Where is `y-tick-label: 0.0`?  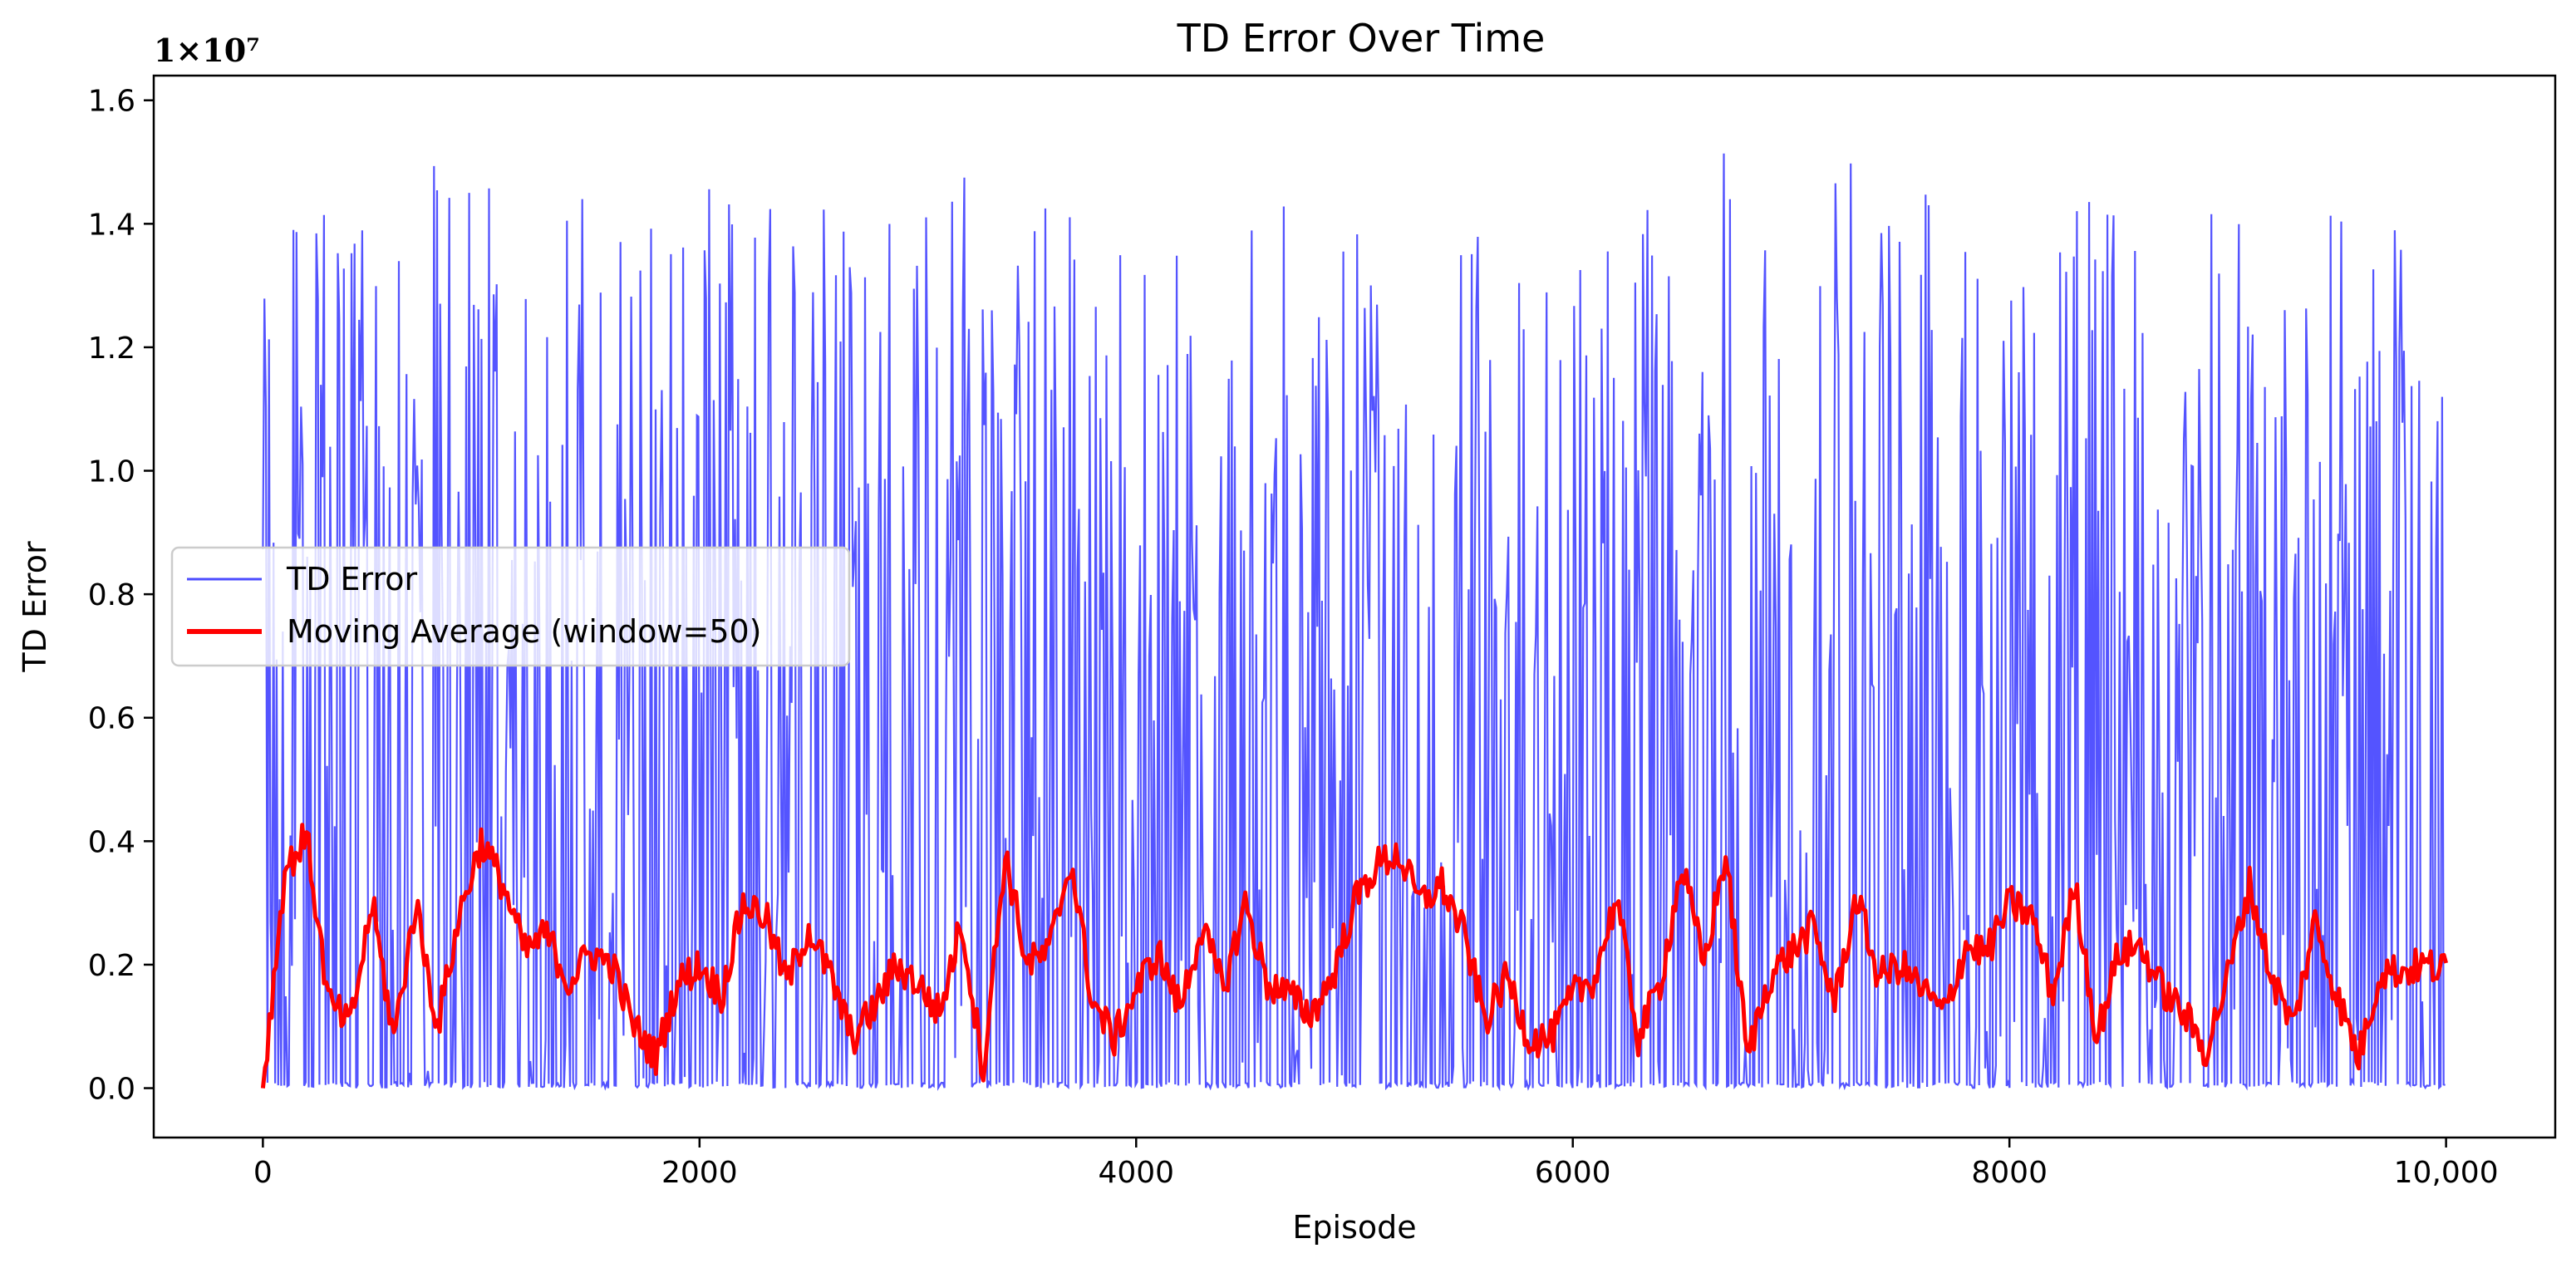
y-tick-label: 0.0 is located at coordinates (111, 1090).